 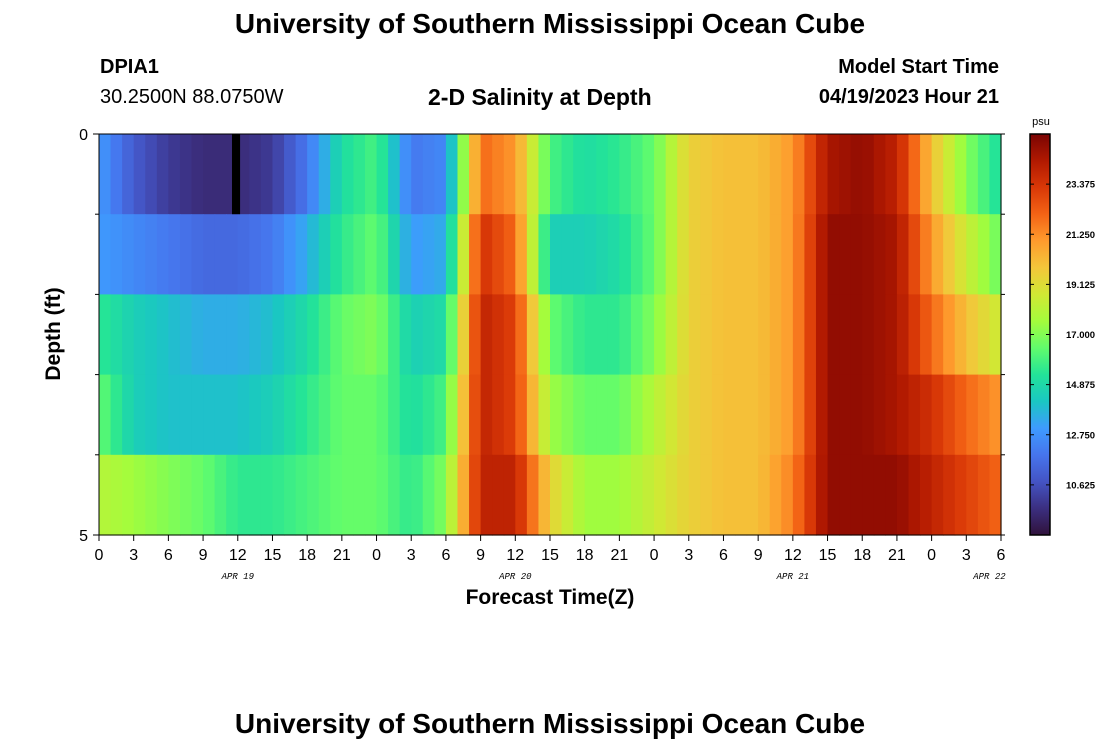 What do you see at coordinates (83, 536) in the screenshot?
I see `y-tick-label: 5` at bounding box center [83, 536].